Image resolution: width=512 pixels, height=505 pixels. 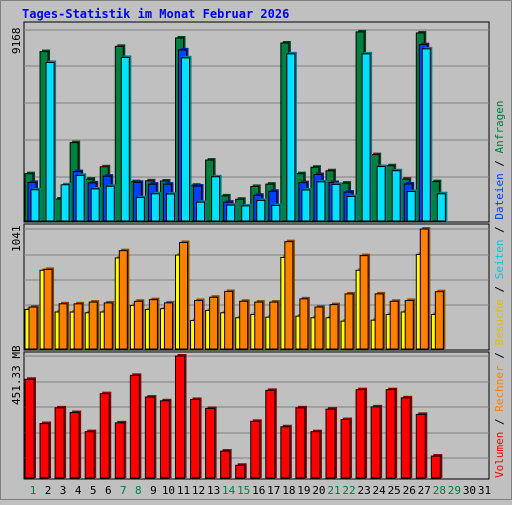 What do you see at coordinates (213, 490) in the screenshot?
I see `x-tick-label: 13` at bounding box center [213, 490].